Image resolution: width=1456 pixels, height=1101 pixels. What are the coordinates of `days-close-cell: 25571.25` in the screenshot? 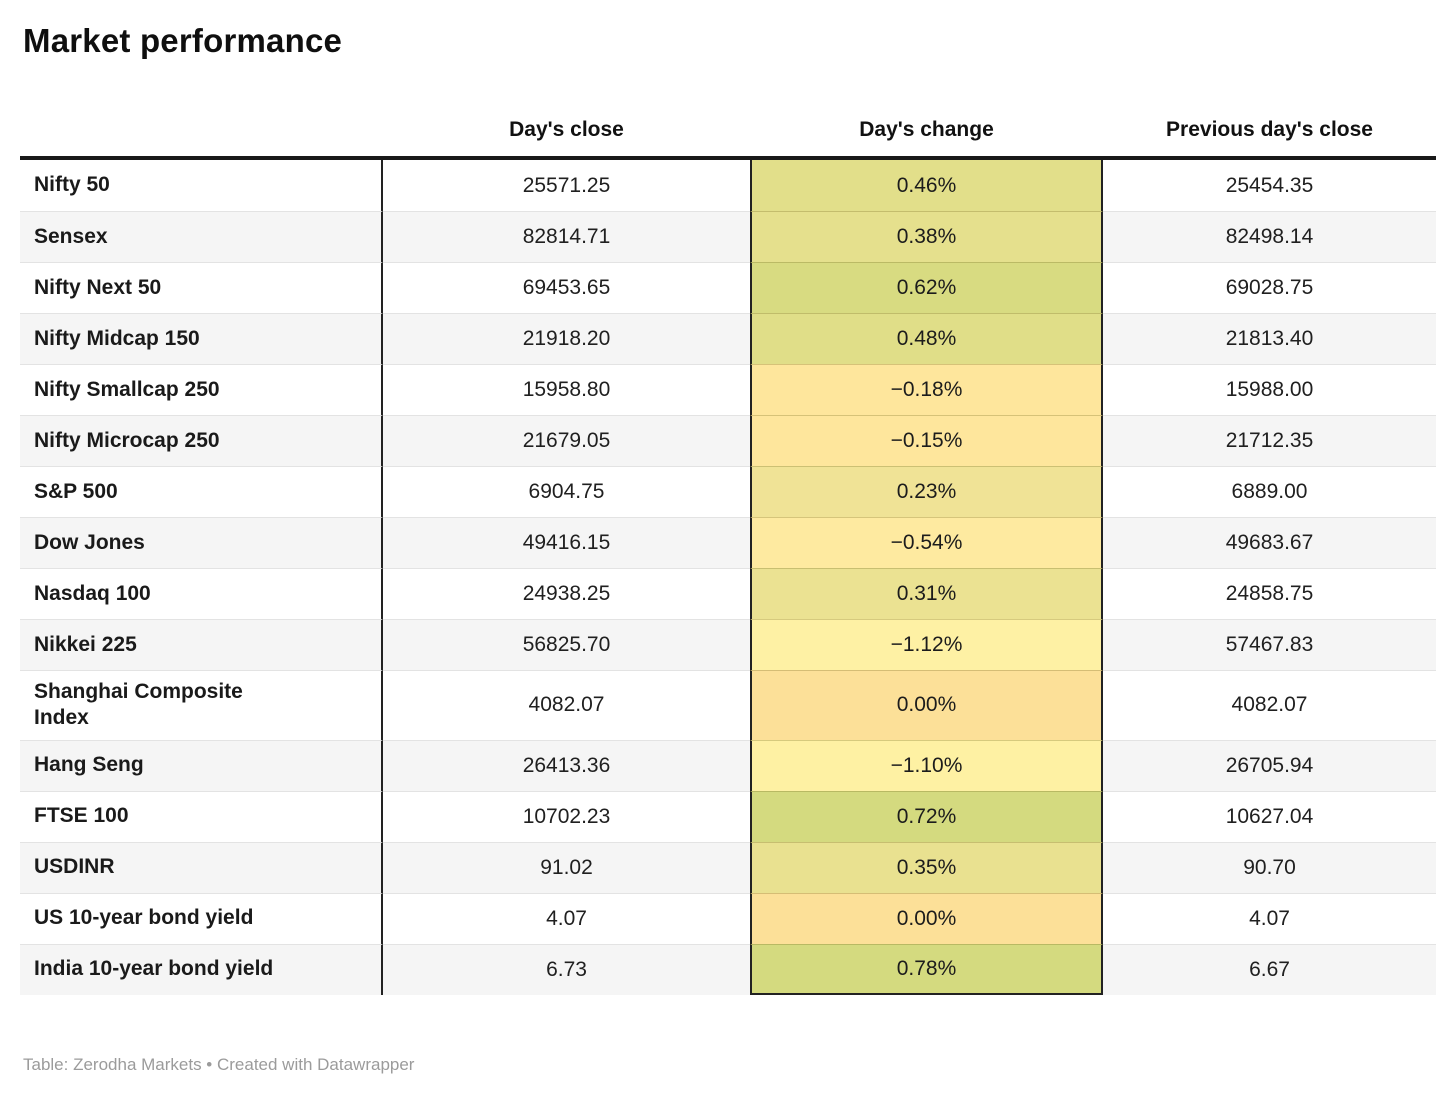 It's located at (566, 185).